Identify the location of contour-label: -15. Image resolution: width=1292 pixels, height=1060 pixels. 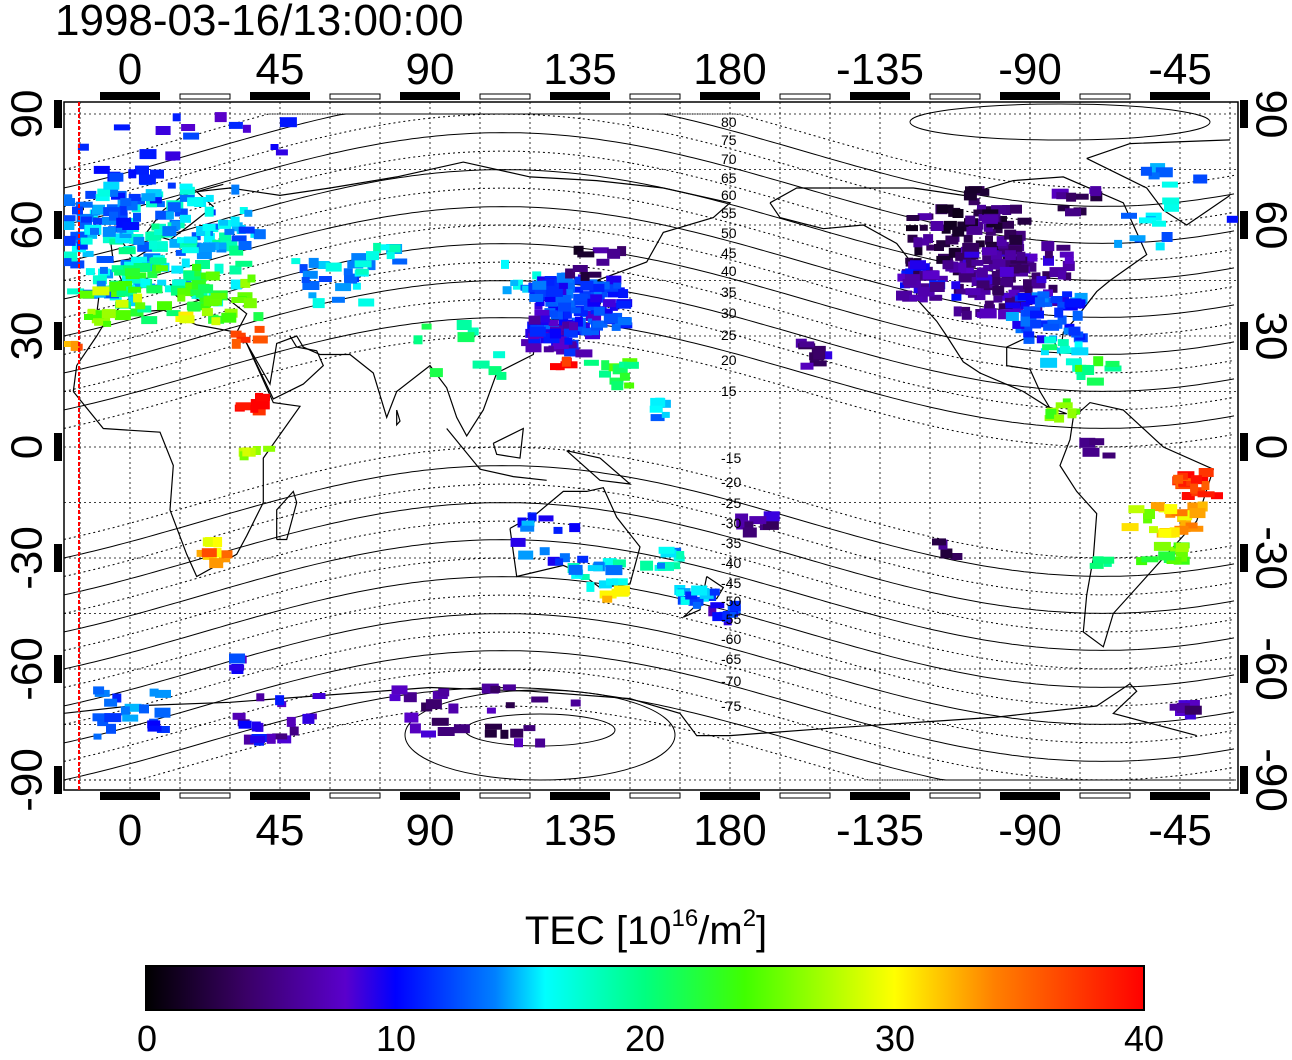
(731, 458).